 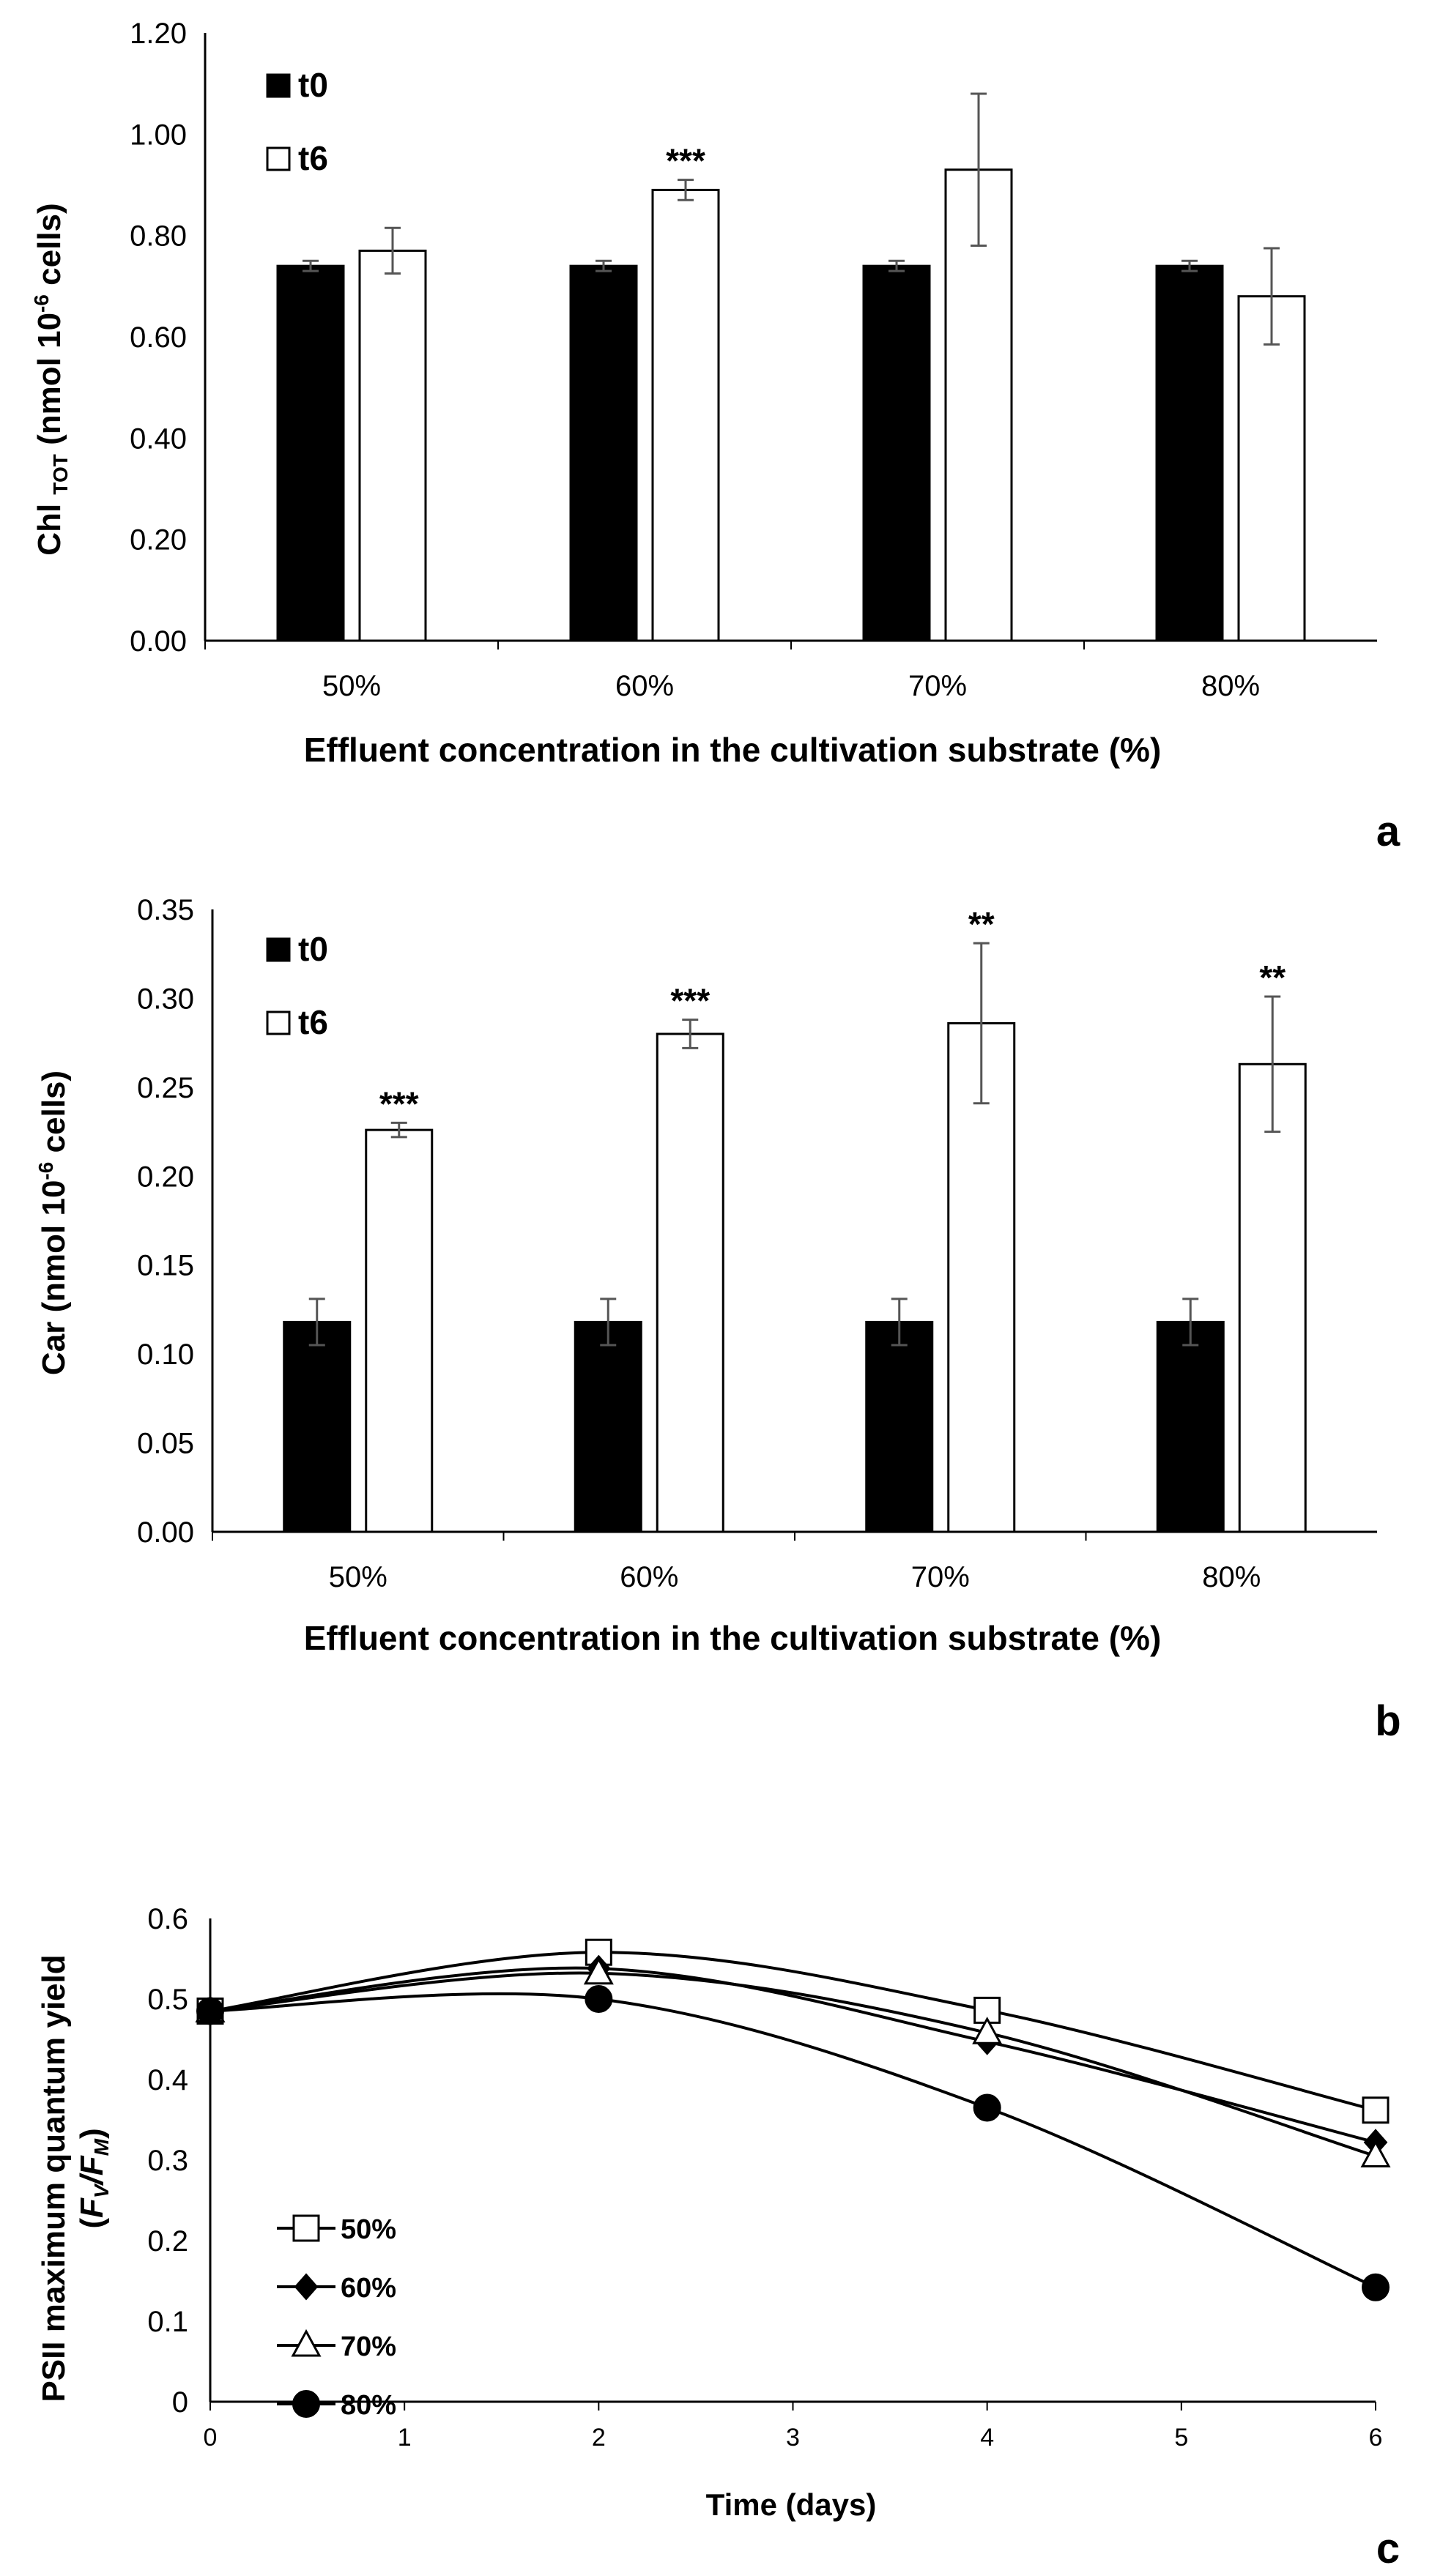 What do you see at coordinates (93, 2178) in the screenshot?
I see `y-axis-label-line2: (FV/FM)` at bounding box center [93, 2178].